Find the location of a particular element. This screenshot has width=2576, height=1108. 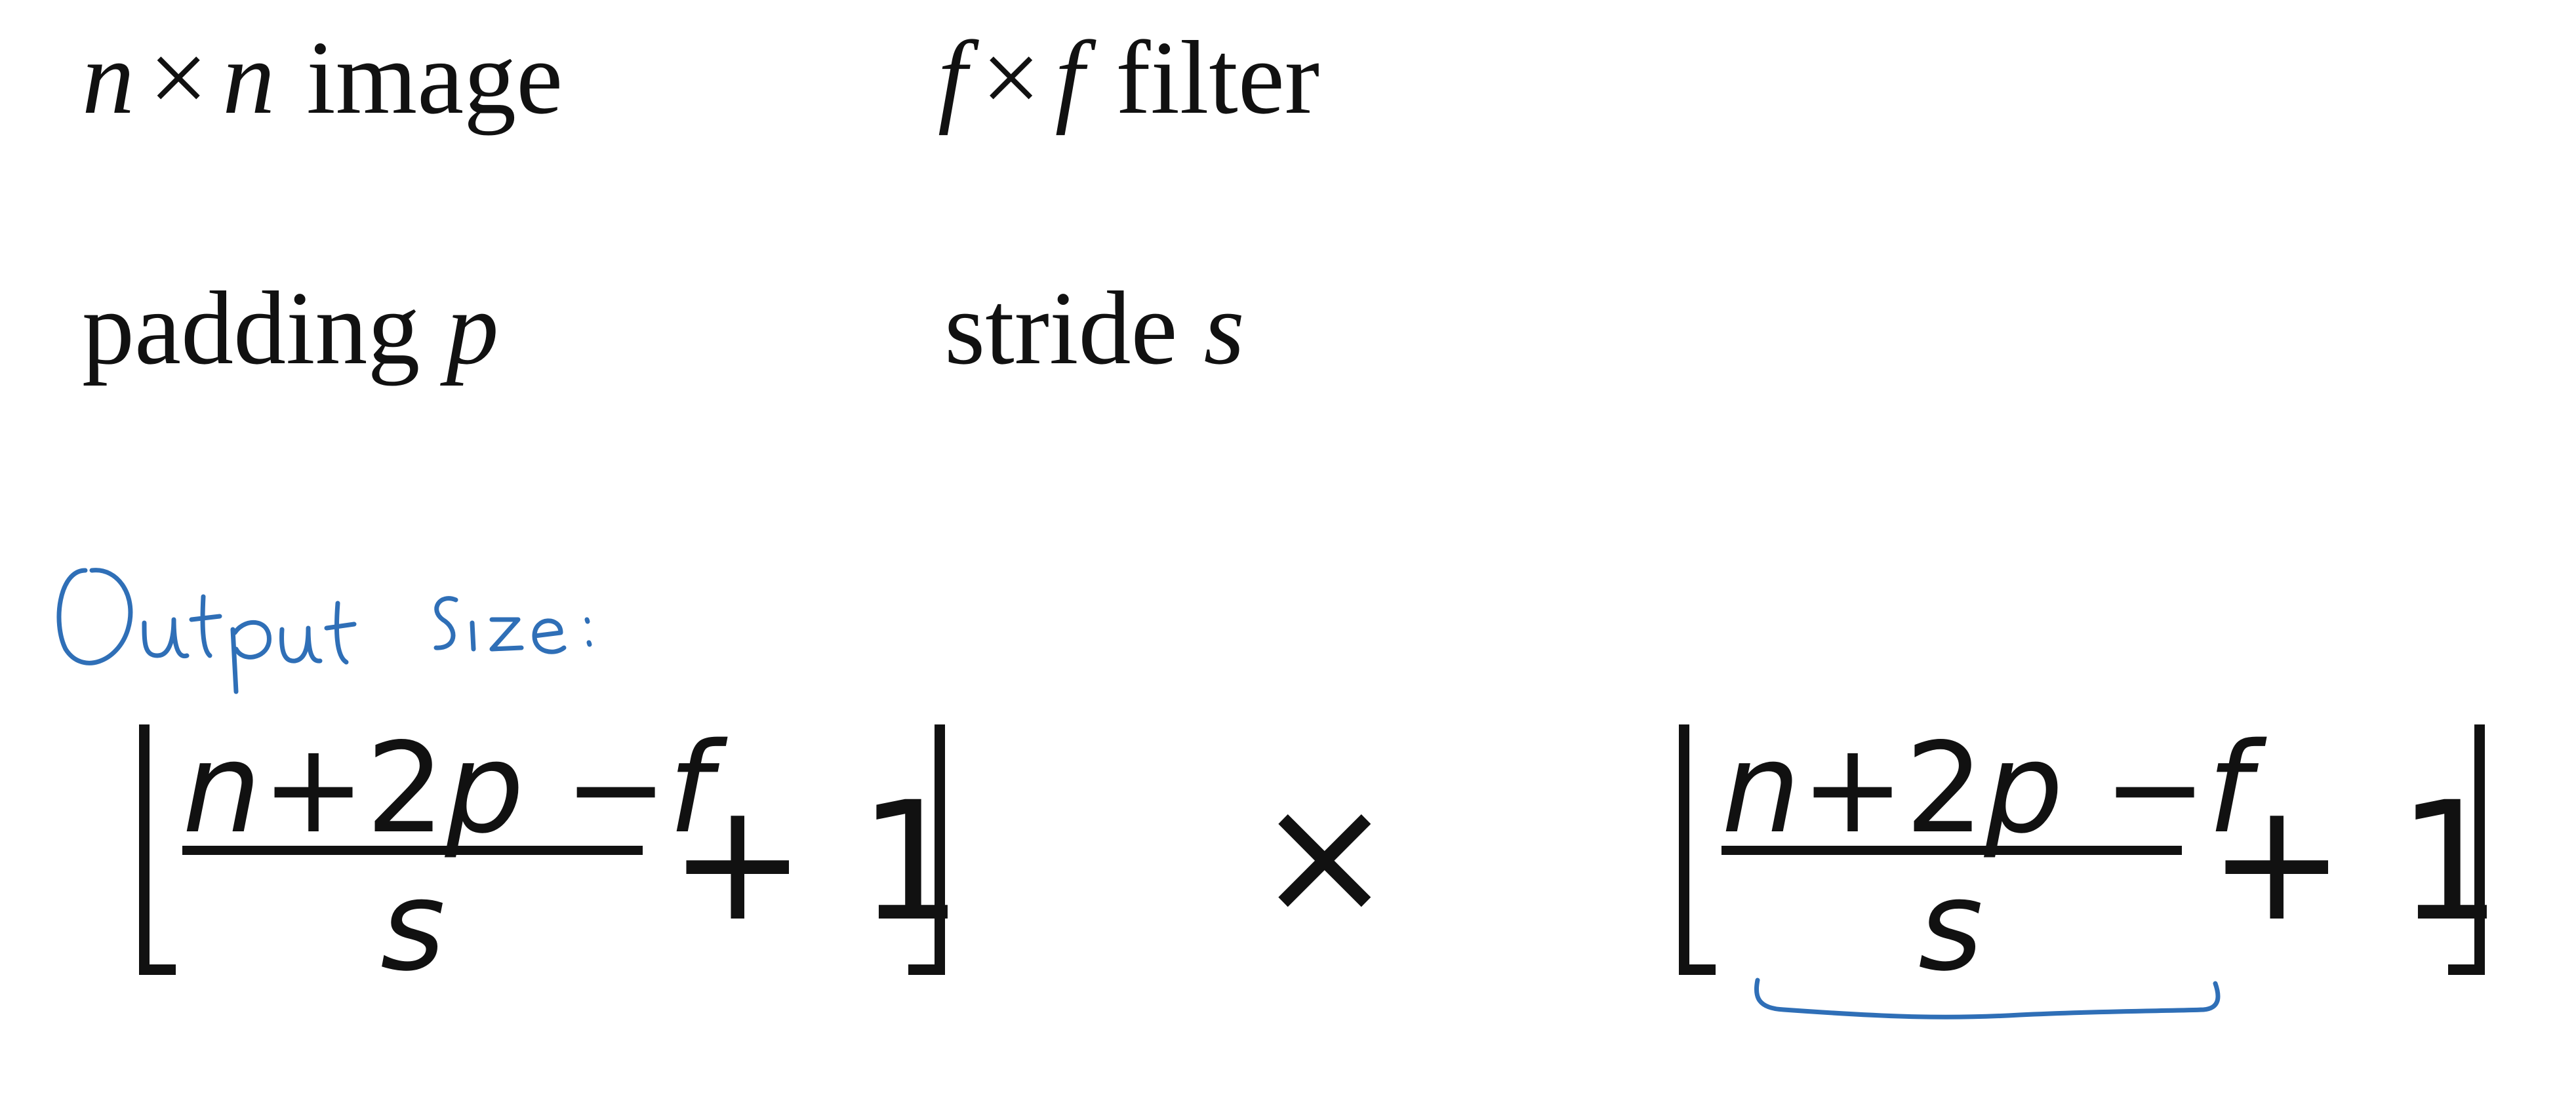

right-denominator: s is located at coordinates (1950, 926).